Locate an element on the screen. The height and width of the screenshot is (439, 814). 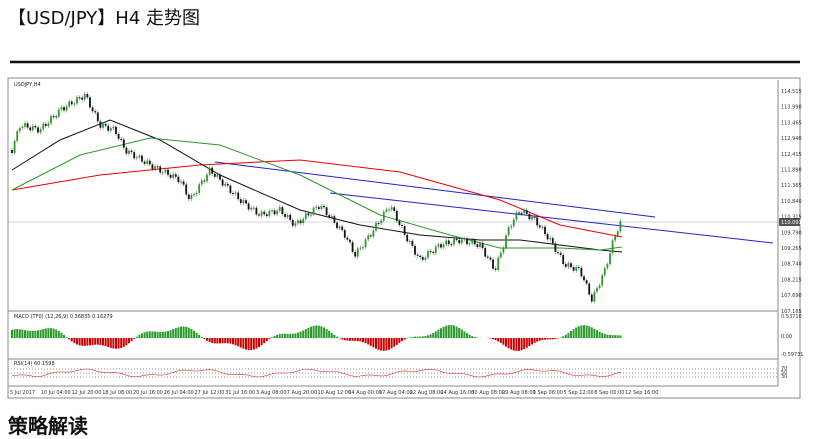
current-price: 110.091 is located at coordinates (791, 223).